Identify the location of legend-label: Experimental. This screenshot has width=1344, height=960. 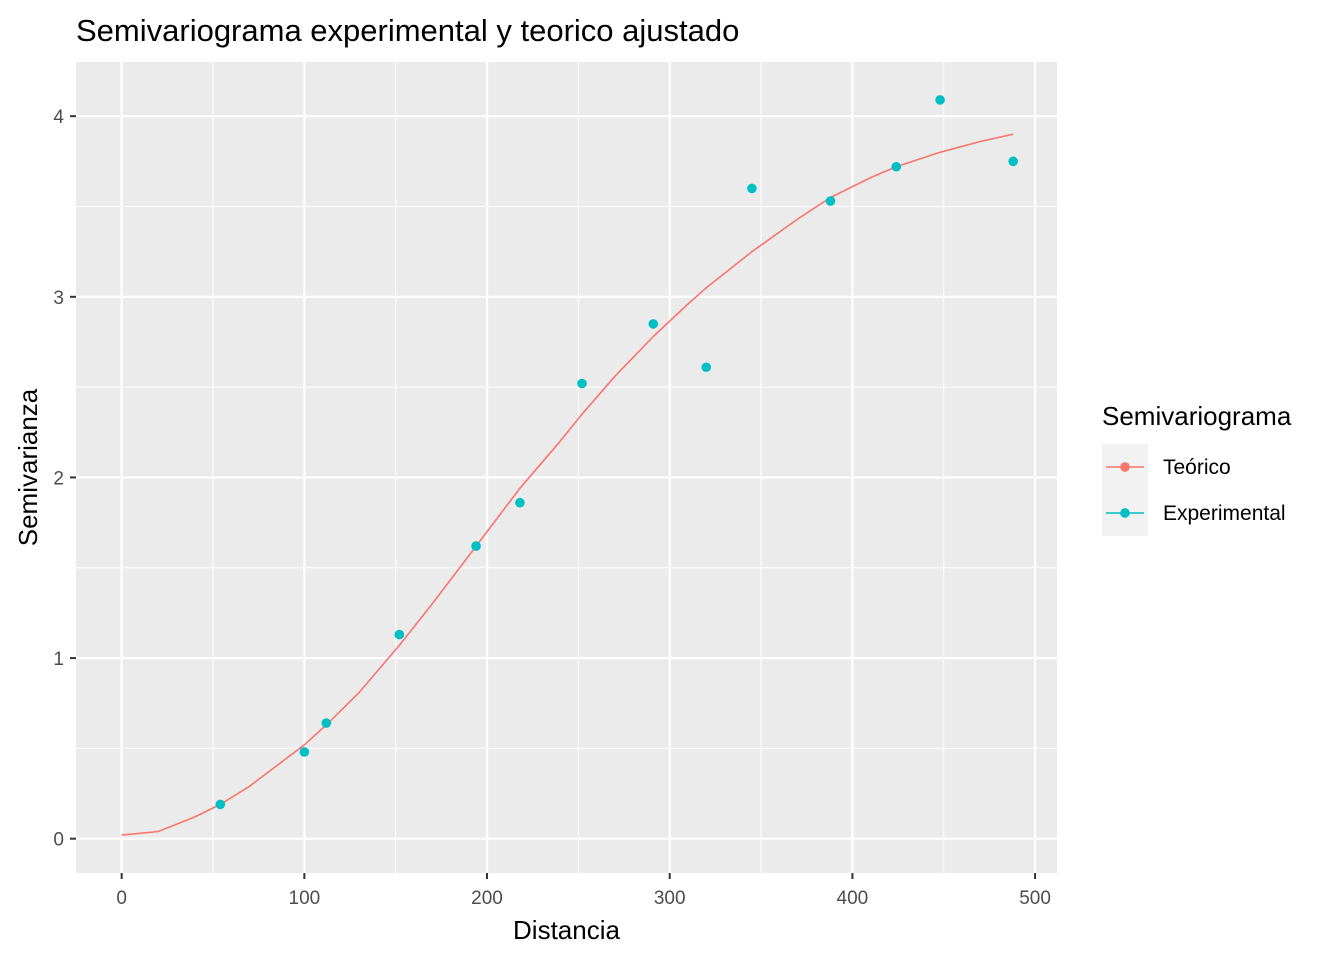
(1224, 513).